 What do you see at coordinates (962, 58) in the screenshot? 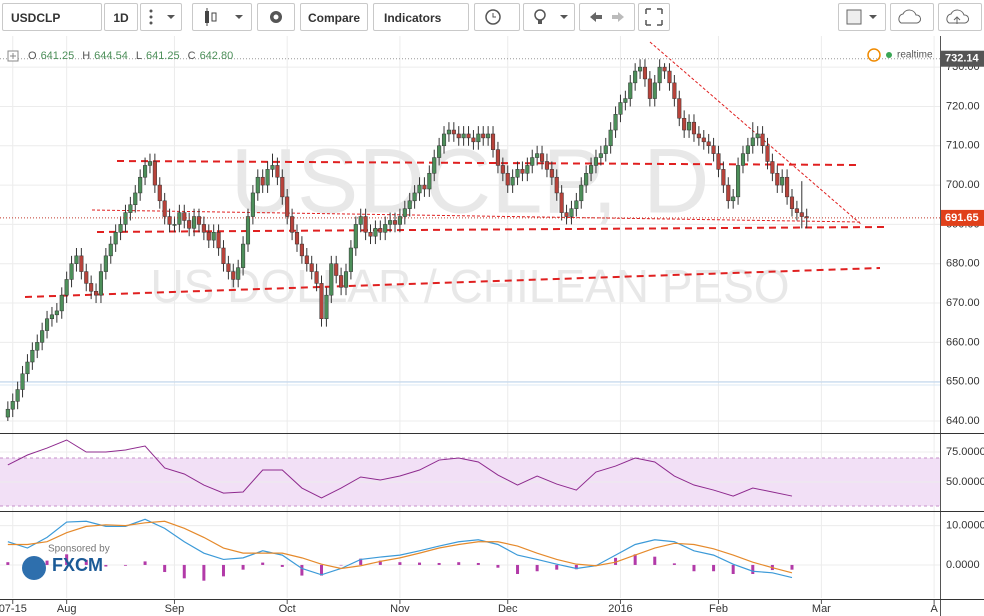
I see `price-badge` at bounding box center [962, 58].